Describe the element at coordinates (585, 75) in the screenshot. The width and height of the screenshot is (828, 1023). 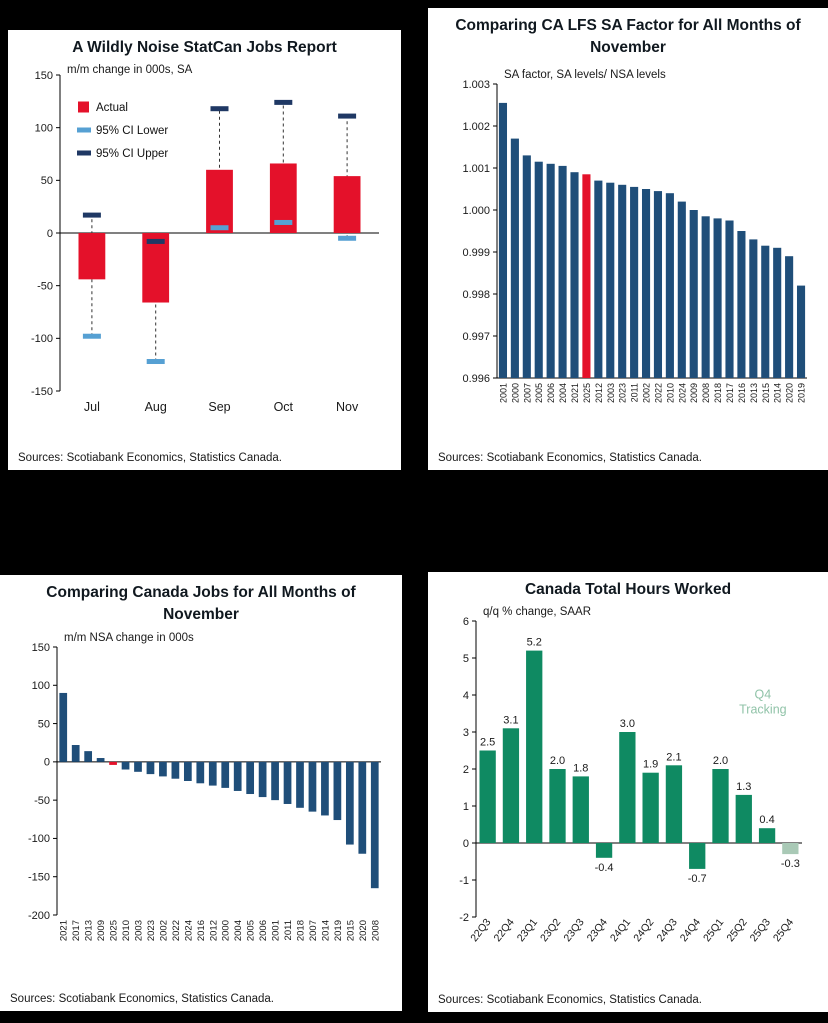
I see `axis-note: SA factor, SA levels/ NSA levels` at that location.